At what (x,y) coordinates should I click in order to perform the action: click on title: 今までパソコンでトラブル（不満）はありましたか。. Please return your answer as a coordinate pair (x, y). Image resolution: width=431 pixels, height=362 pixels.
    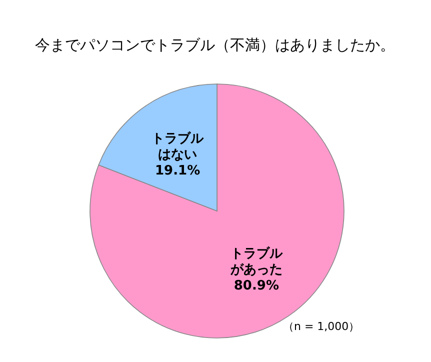
    Looking at the image, I should click on (215, 45).